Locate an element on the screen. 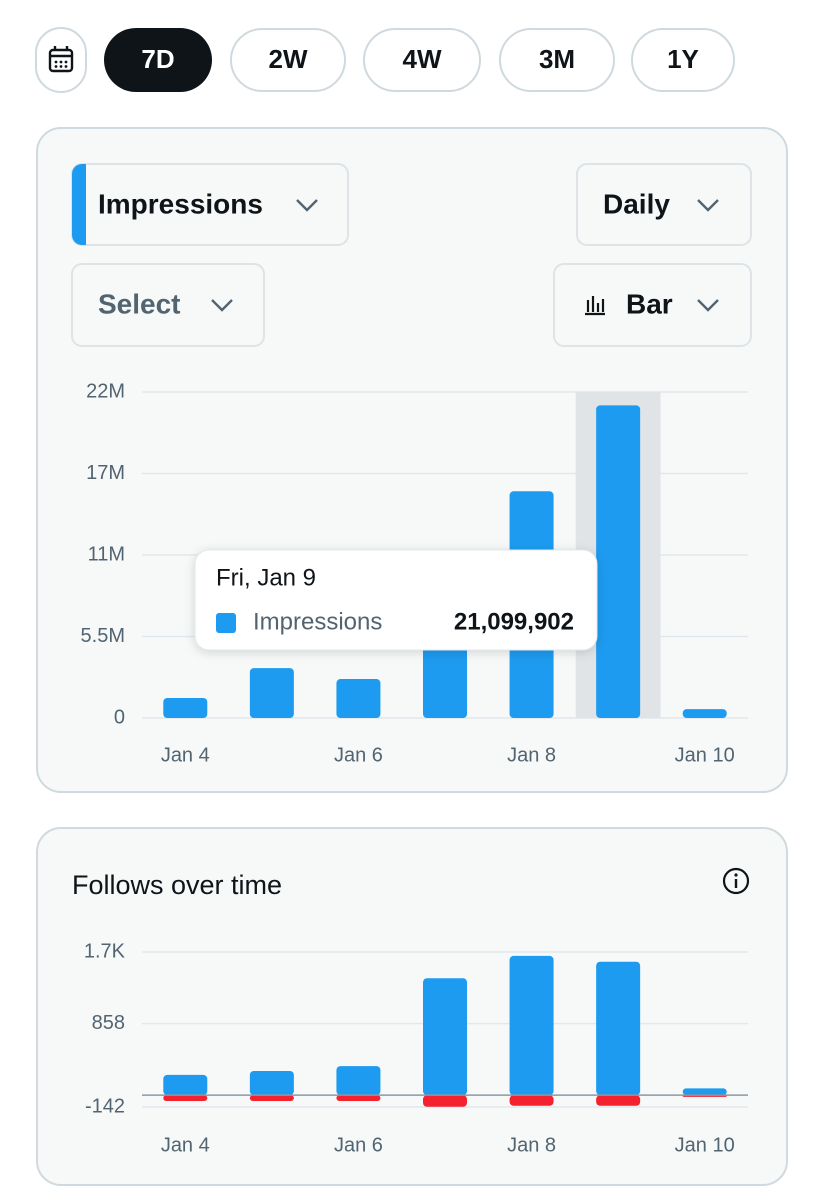 The image size is (824, 1200). info-icon is located at coordinates (736, 881).